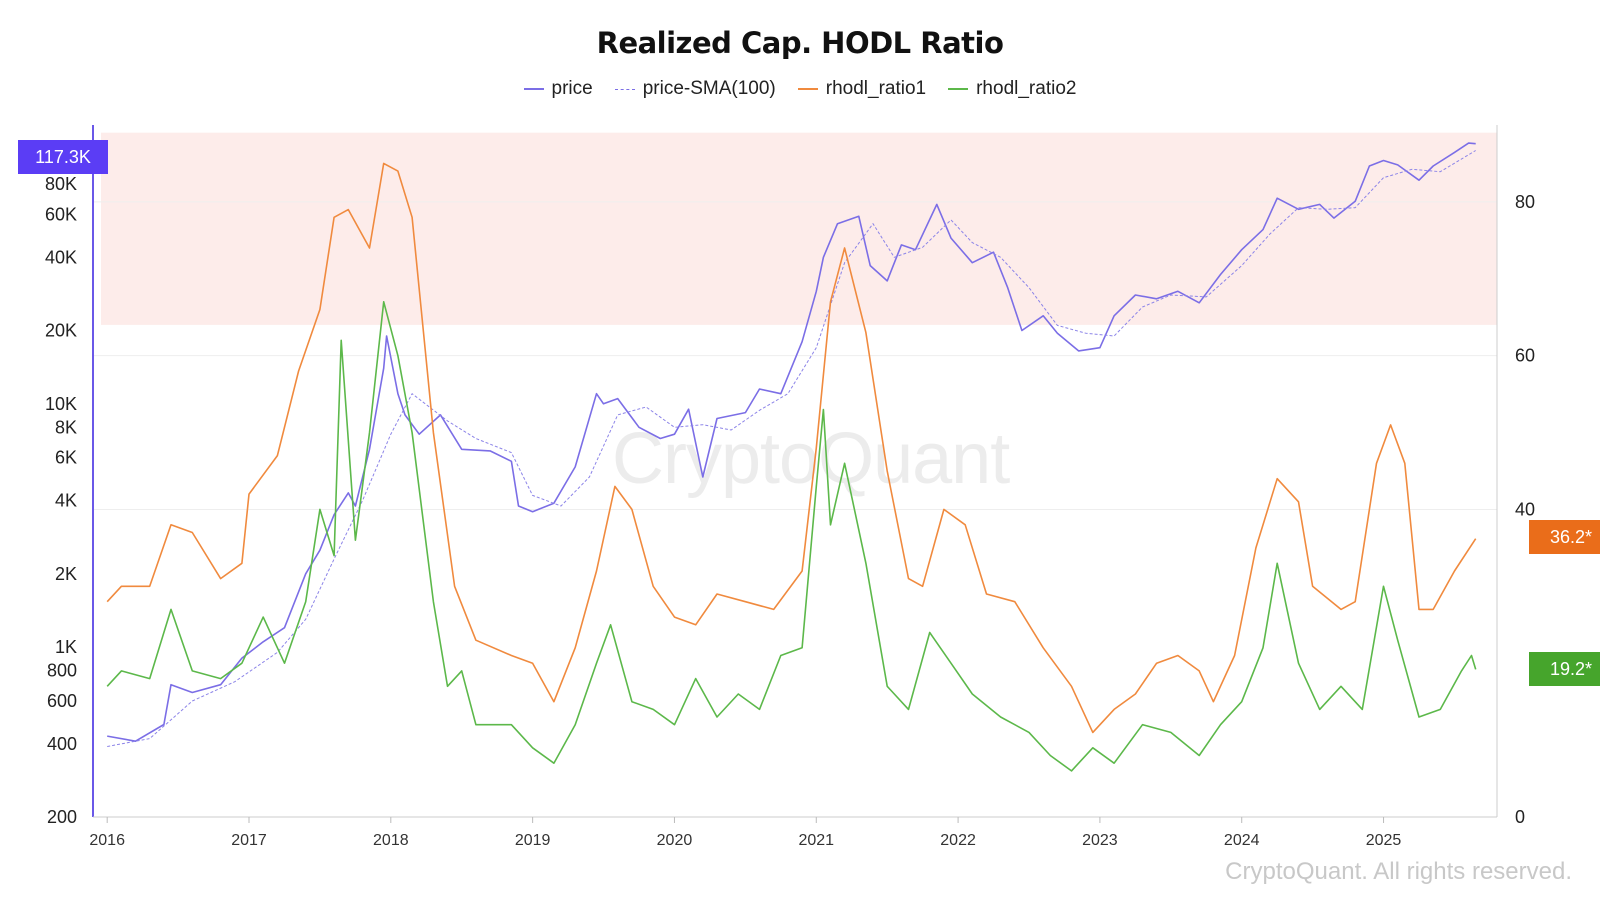 Image resolution: width=1600 pixels, height=900 pixels. I want to click on x-tick-label-7: 2023, so click(1100, 840).